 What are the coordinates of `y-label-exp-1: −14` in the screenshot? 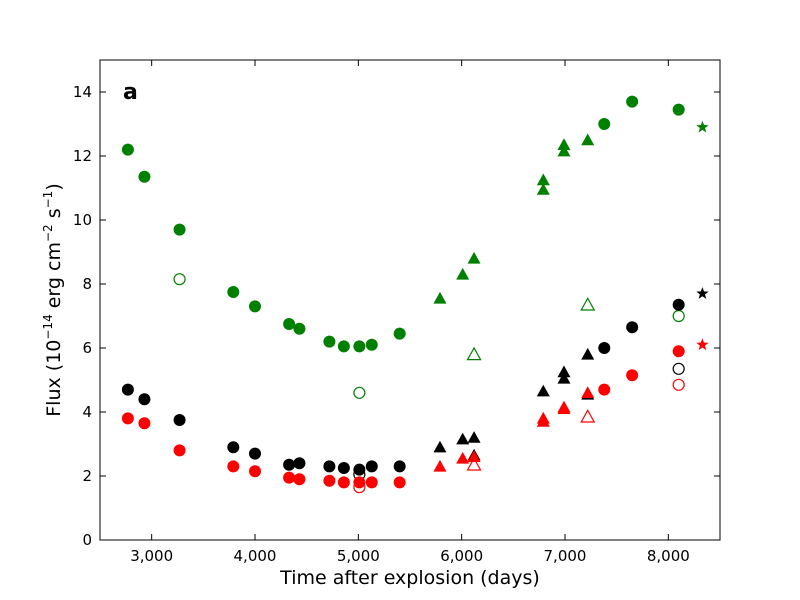 It's located at (48, 326).